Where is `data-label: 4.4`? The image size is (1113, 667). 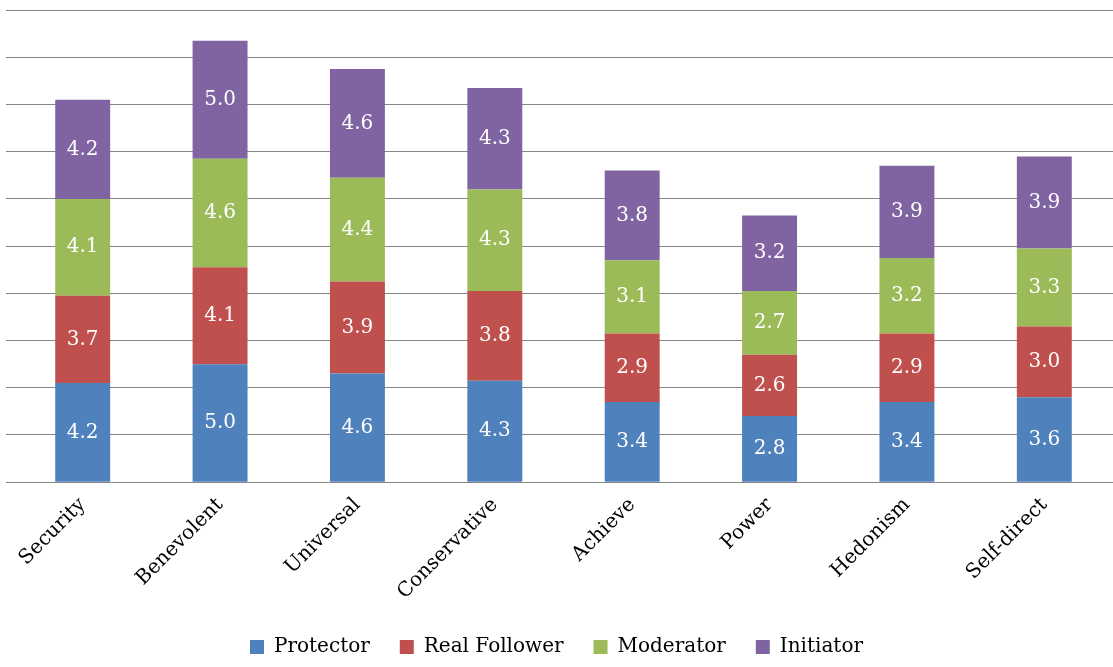
data-label: 4.4 is located at coordinates (357, 227).